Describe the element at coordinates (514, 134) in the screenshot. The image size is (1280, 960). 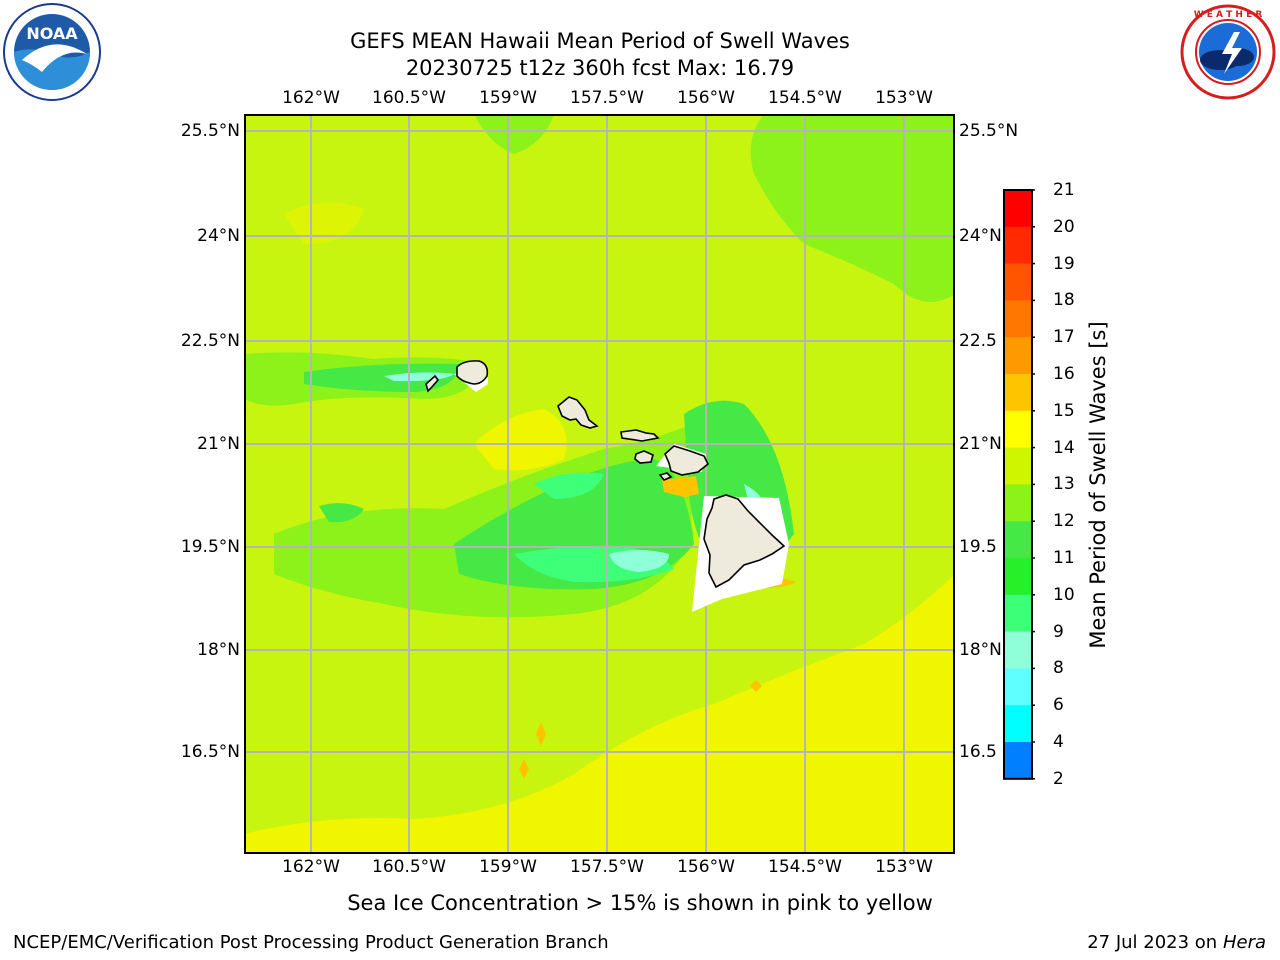
I see `field-13s-north` at that location.